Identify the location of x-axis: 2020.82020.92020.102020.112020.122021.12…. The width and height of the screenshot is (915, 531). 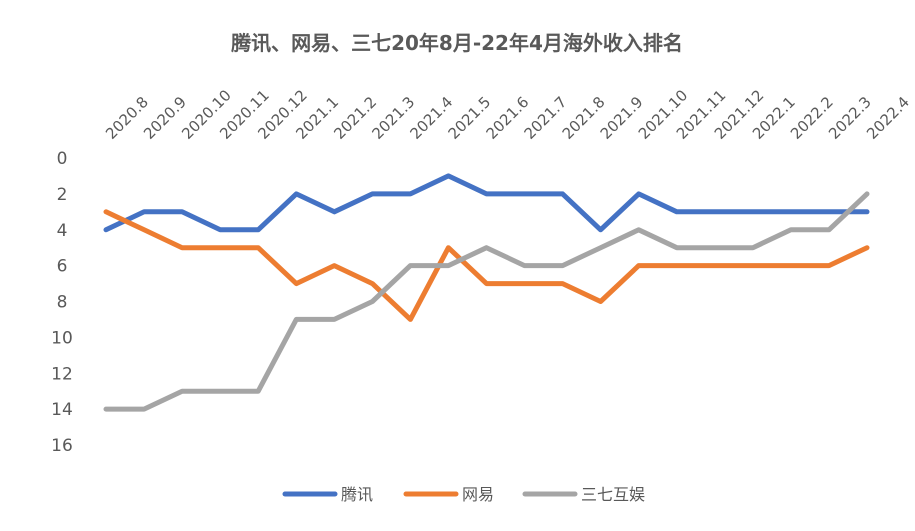
(507, 114).